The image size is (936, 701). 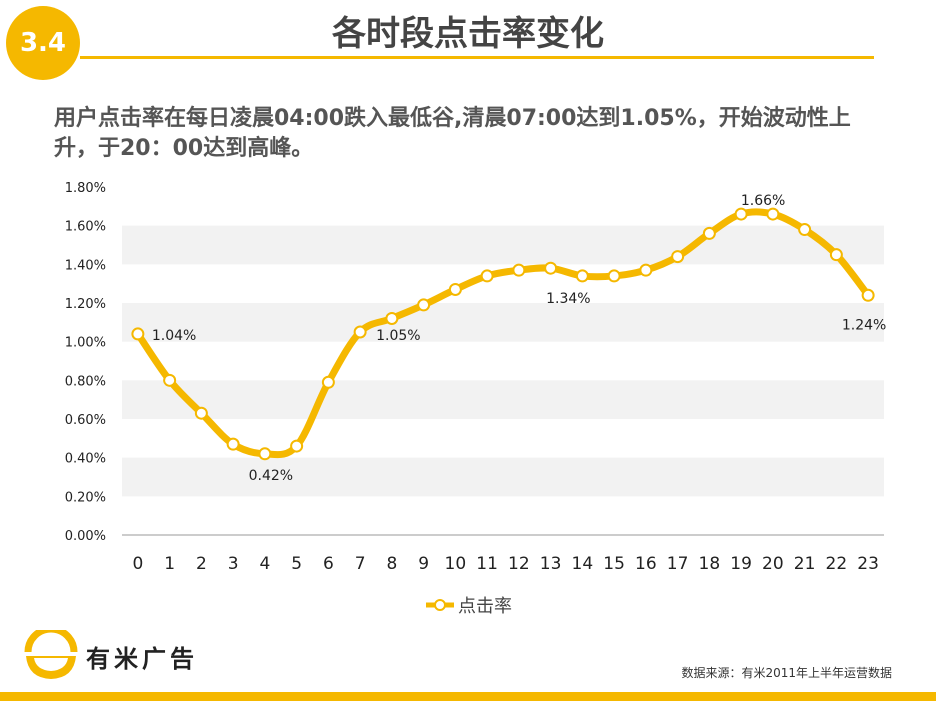 What do you see at coordinates (468, 696) in the screenshot?
I see `bottom-accent-bar` at bounding box center [468, 696].